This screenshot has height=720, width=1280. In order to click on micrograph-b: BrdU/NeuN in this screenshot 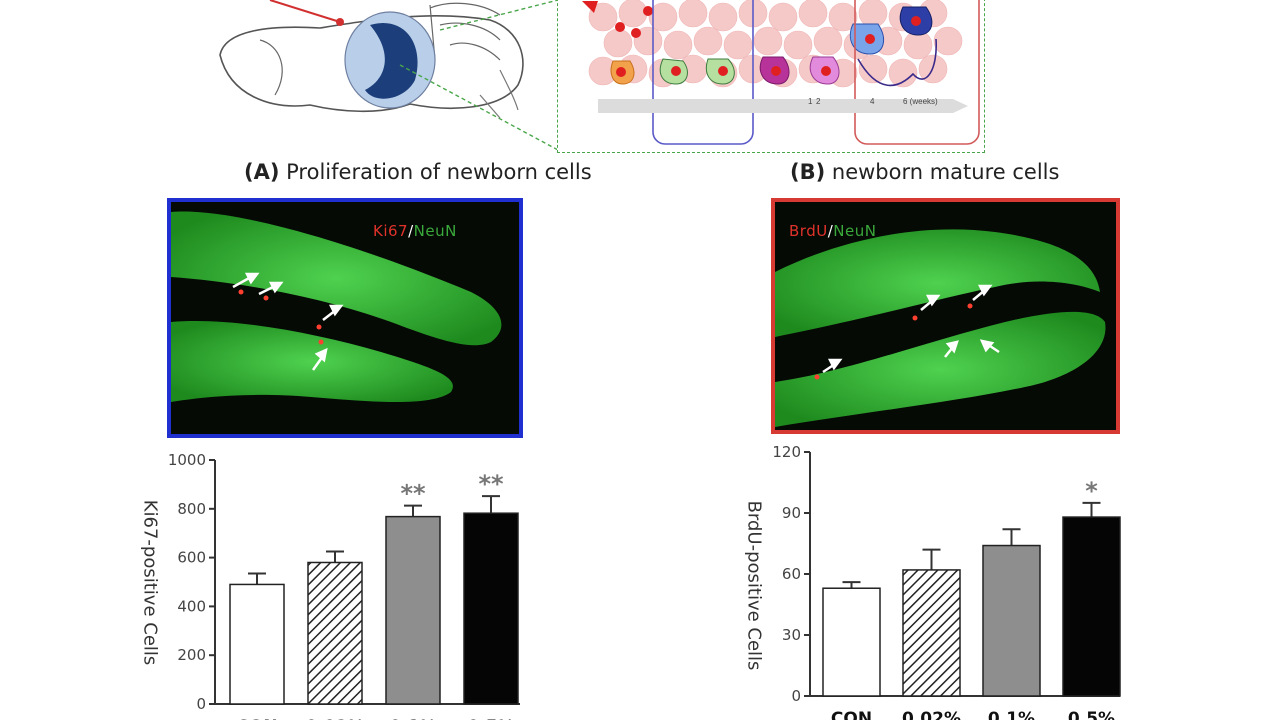, I will do `click(945, 316)`.